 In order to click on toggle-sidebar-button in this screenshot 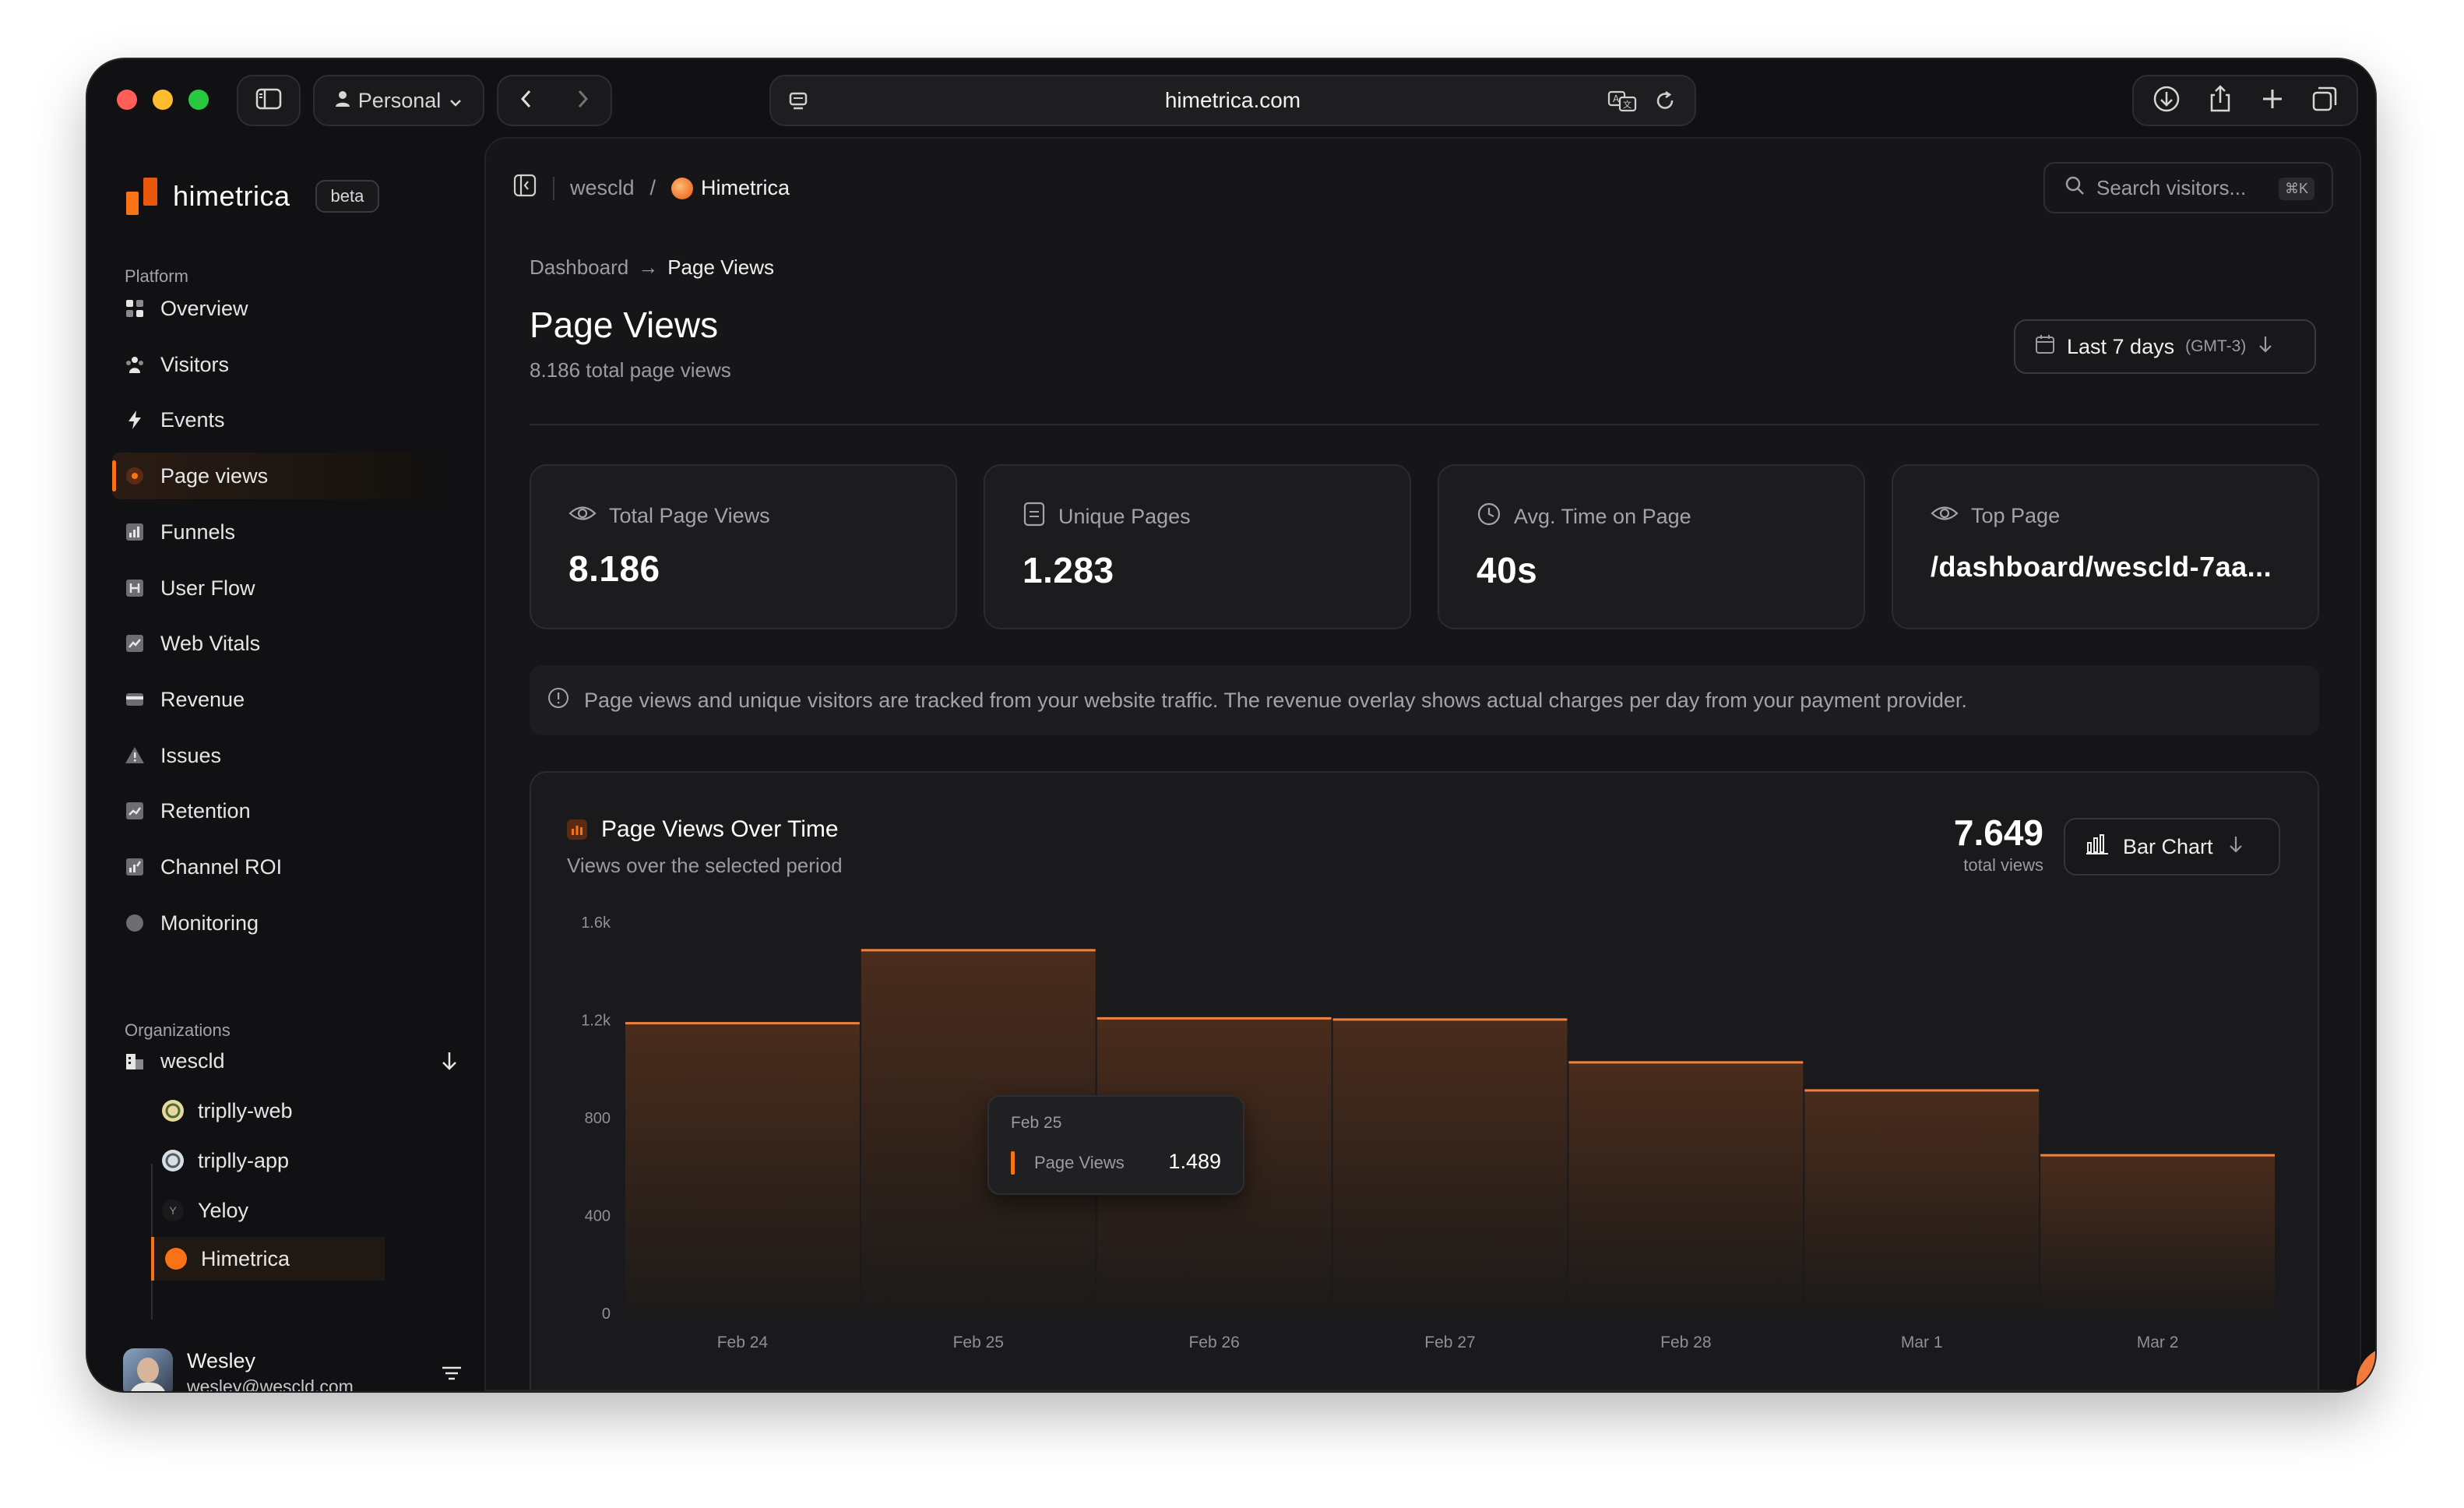, I will do `click(269, 100)`.